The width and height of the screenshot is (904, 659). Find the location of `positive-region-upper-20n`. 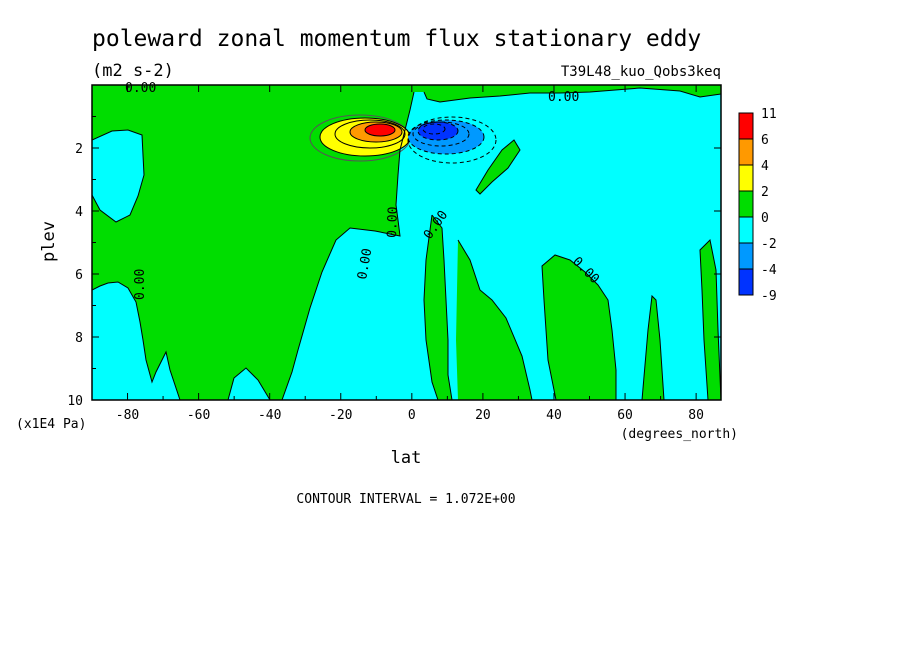

positive-region-upper-20n is located at coordinates (498, 167).